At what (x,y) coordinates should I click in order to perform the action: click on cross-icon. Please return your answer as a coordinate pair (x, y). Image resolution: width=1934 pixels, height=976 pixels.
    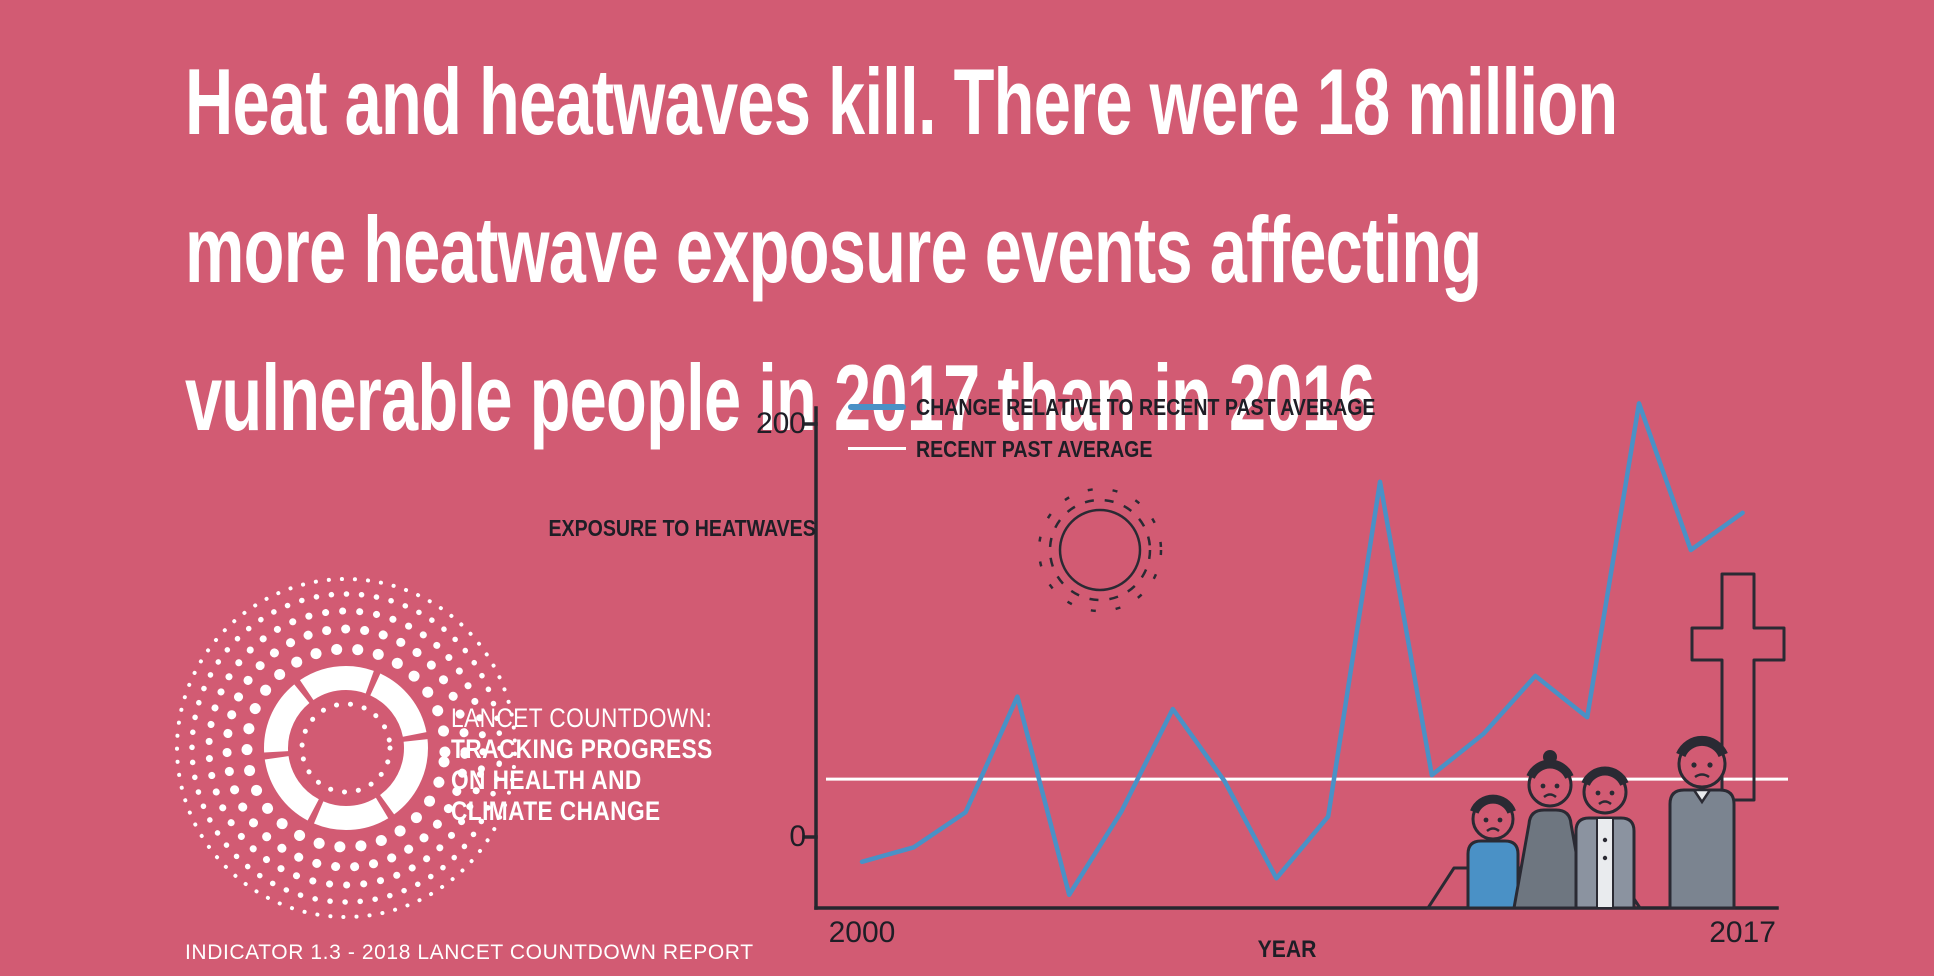
    Looking at the image, I should click on (1738, 687).